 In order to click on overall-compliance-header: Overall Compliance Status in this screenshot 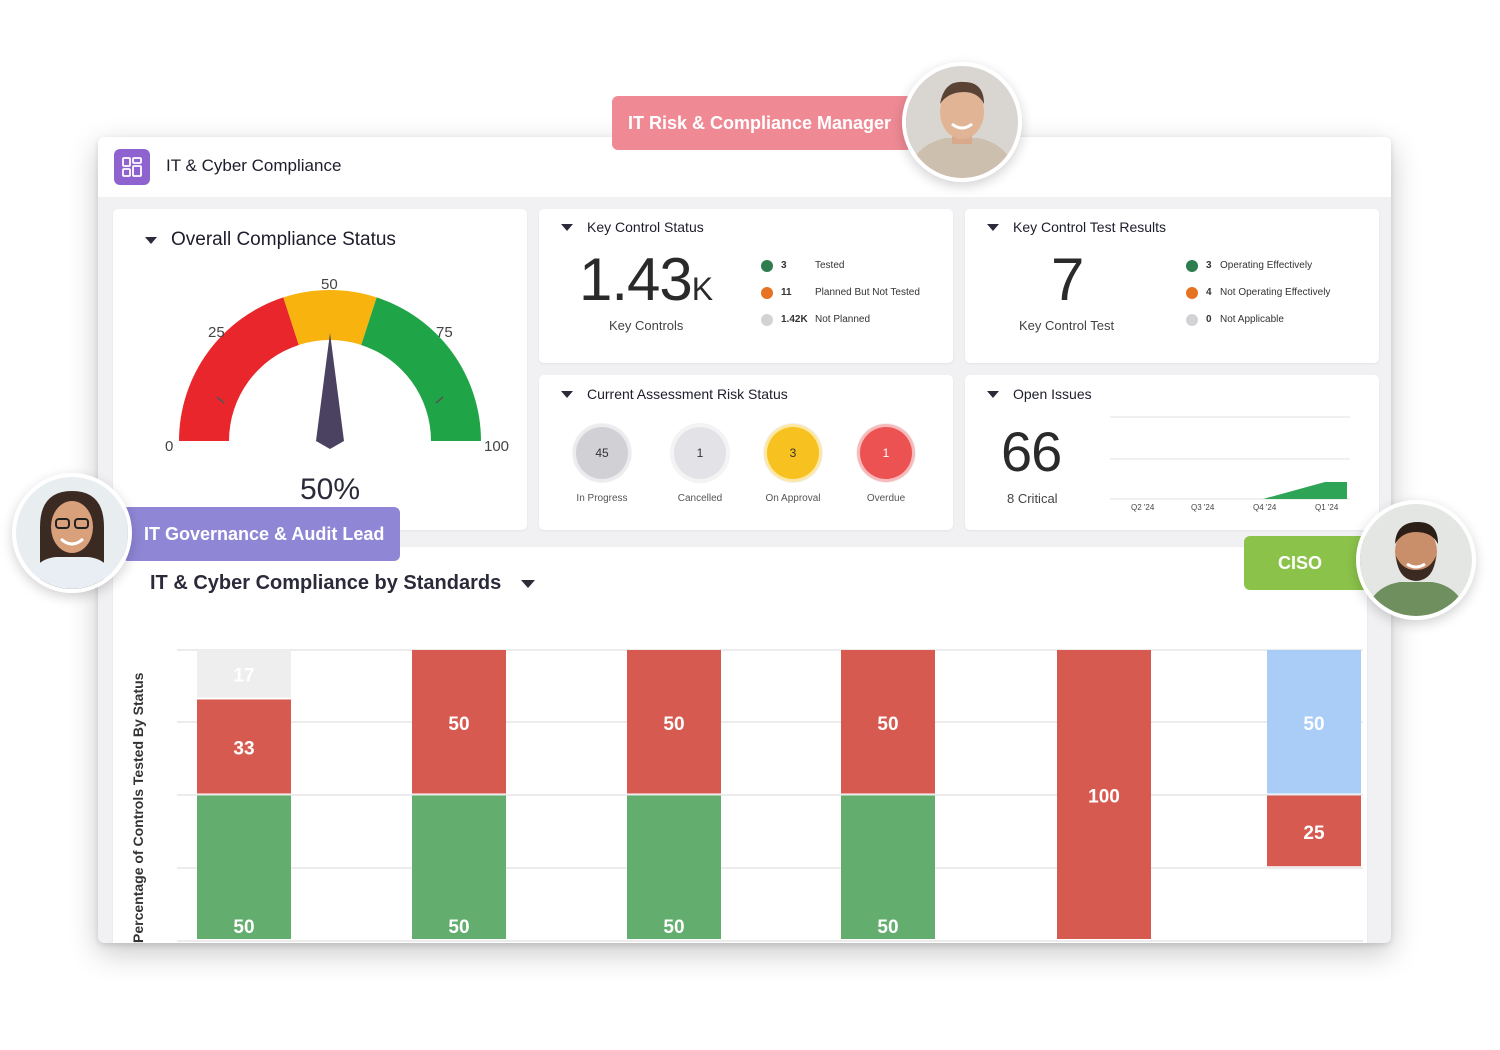, I will do `click(270, 240)`.